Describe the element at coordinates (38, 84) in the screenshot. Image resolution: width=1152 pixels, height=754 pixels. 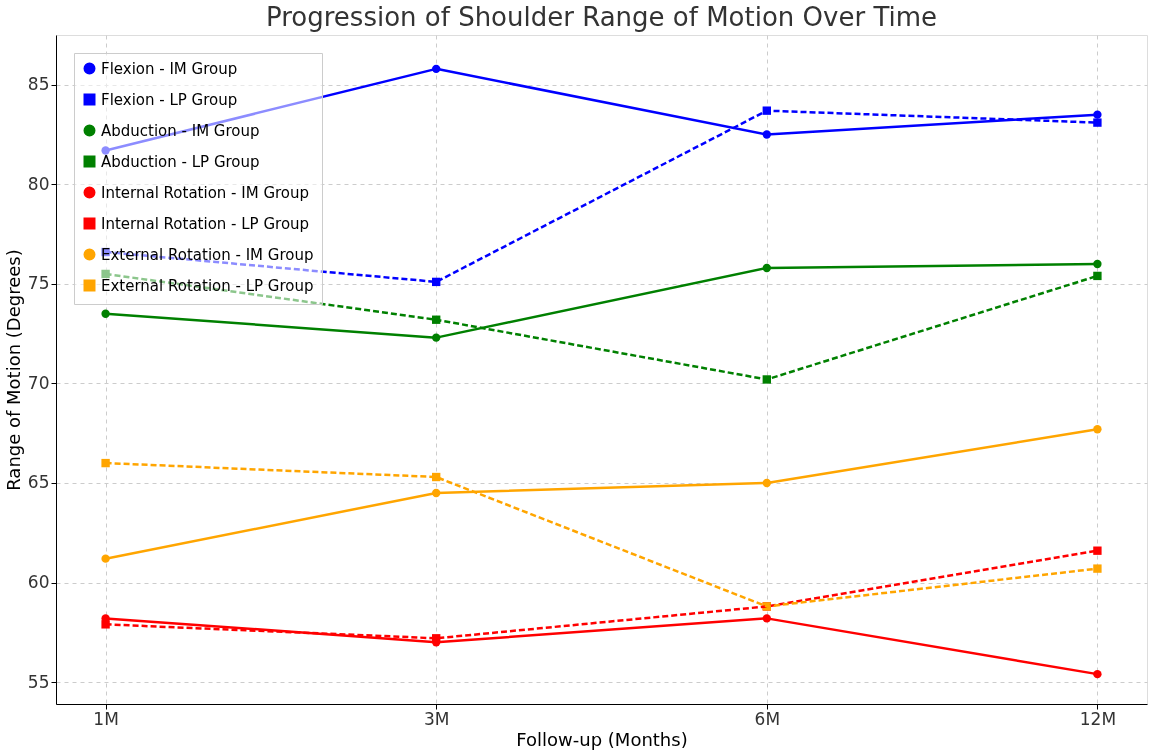
I see `y-tick-label: 85` at that location.